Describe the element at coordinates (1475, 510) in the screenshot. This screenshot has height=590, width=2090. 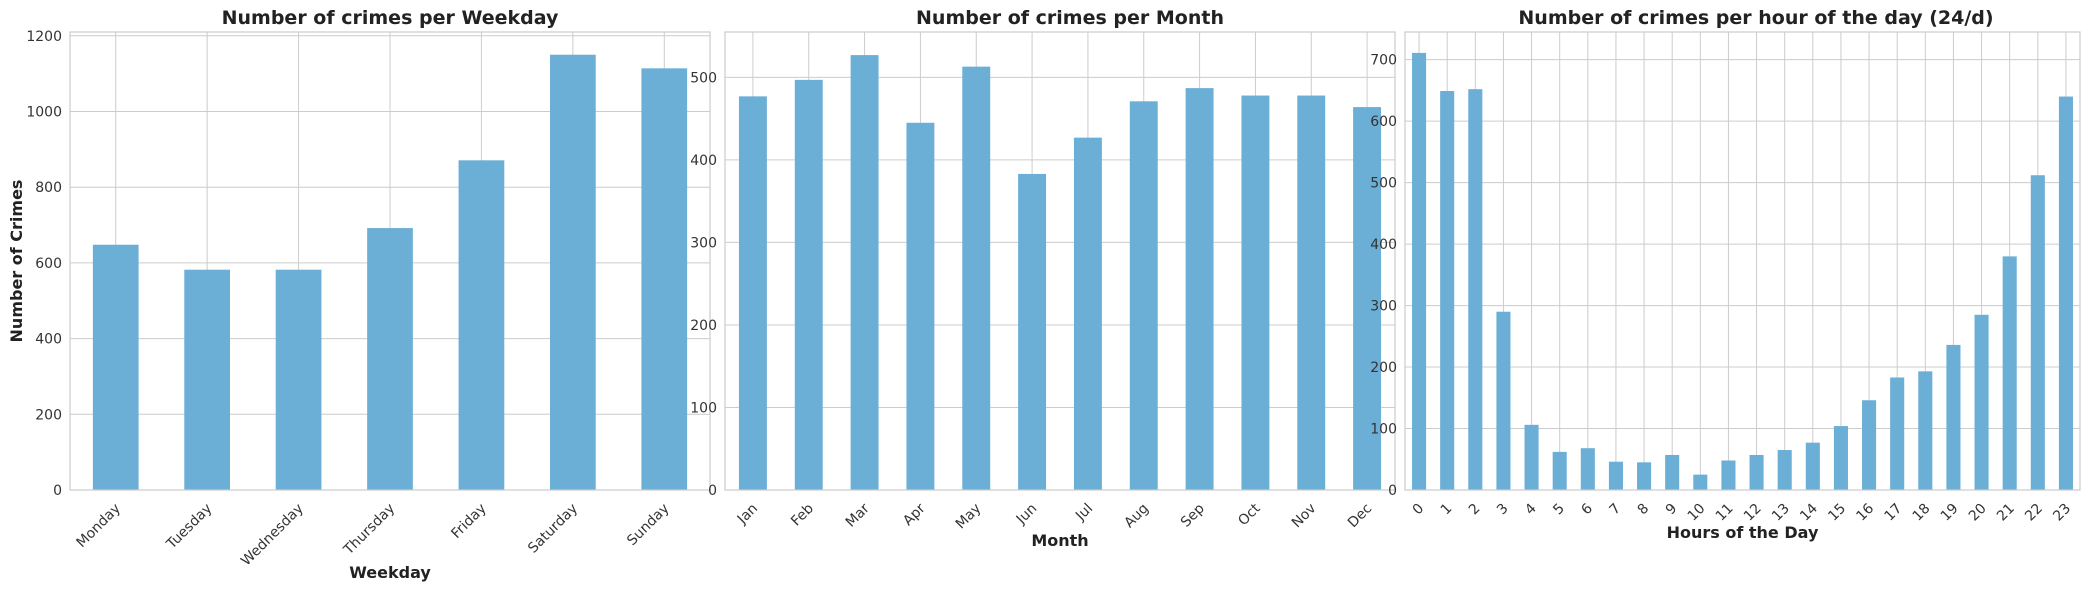
I see `x-tick-label: 2` at that location.